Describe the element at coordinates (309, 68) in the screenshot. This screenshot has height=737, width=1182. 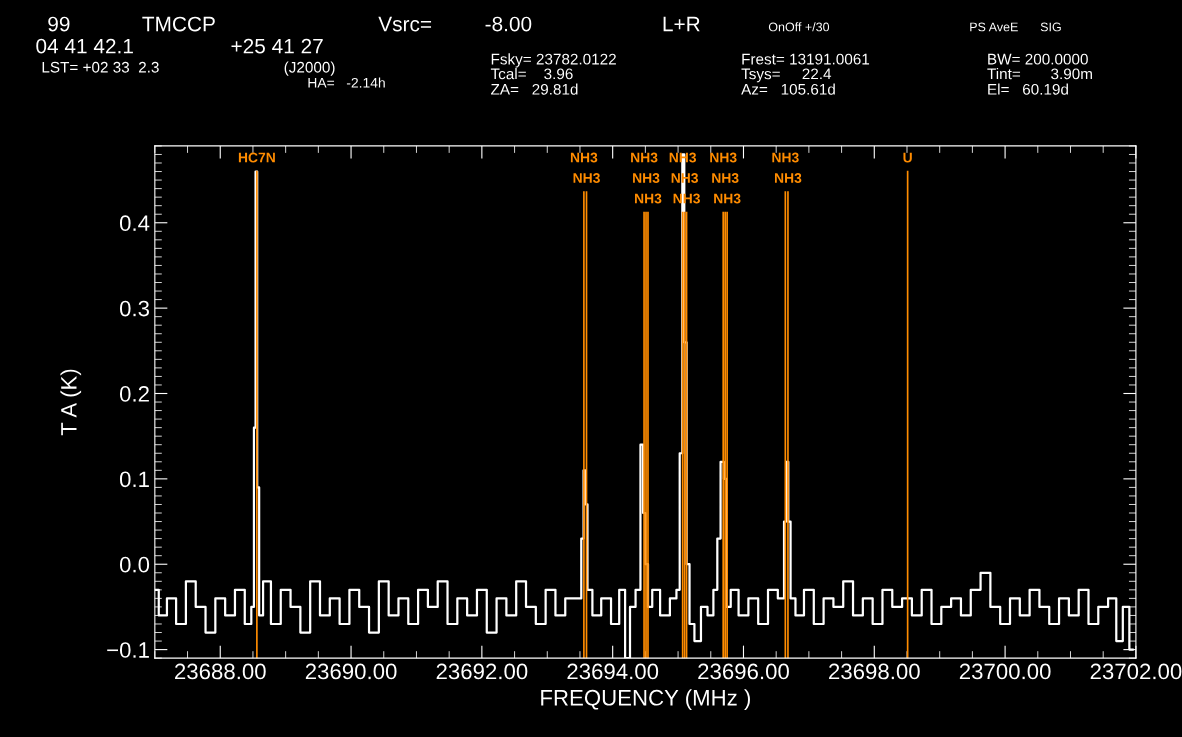
I see `text: (J2000)` at that location.